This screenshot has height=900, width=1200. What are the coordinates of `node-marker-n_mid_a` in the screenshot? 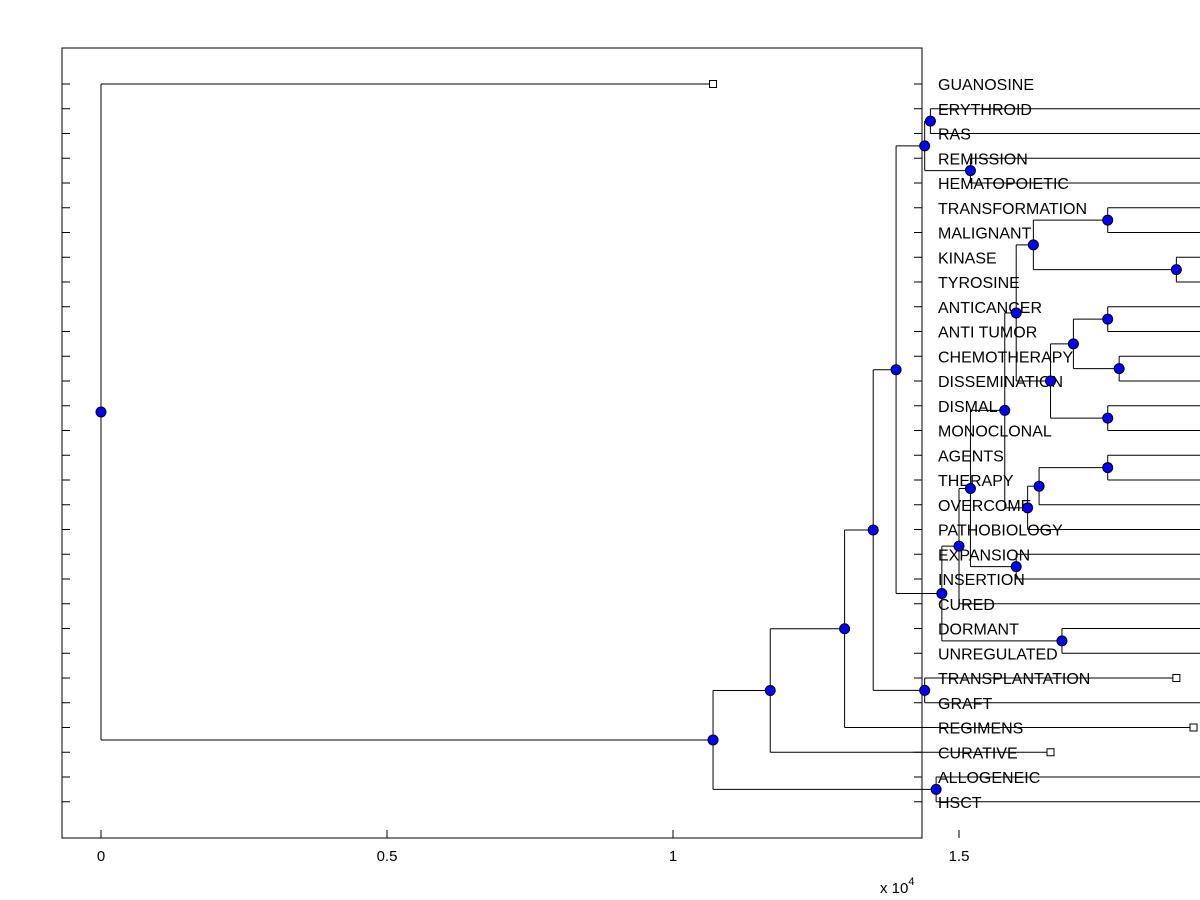 It's located at (1051, 381).